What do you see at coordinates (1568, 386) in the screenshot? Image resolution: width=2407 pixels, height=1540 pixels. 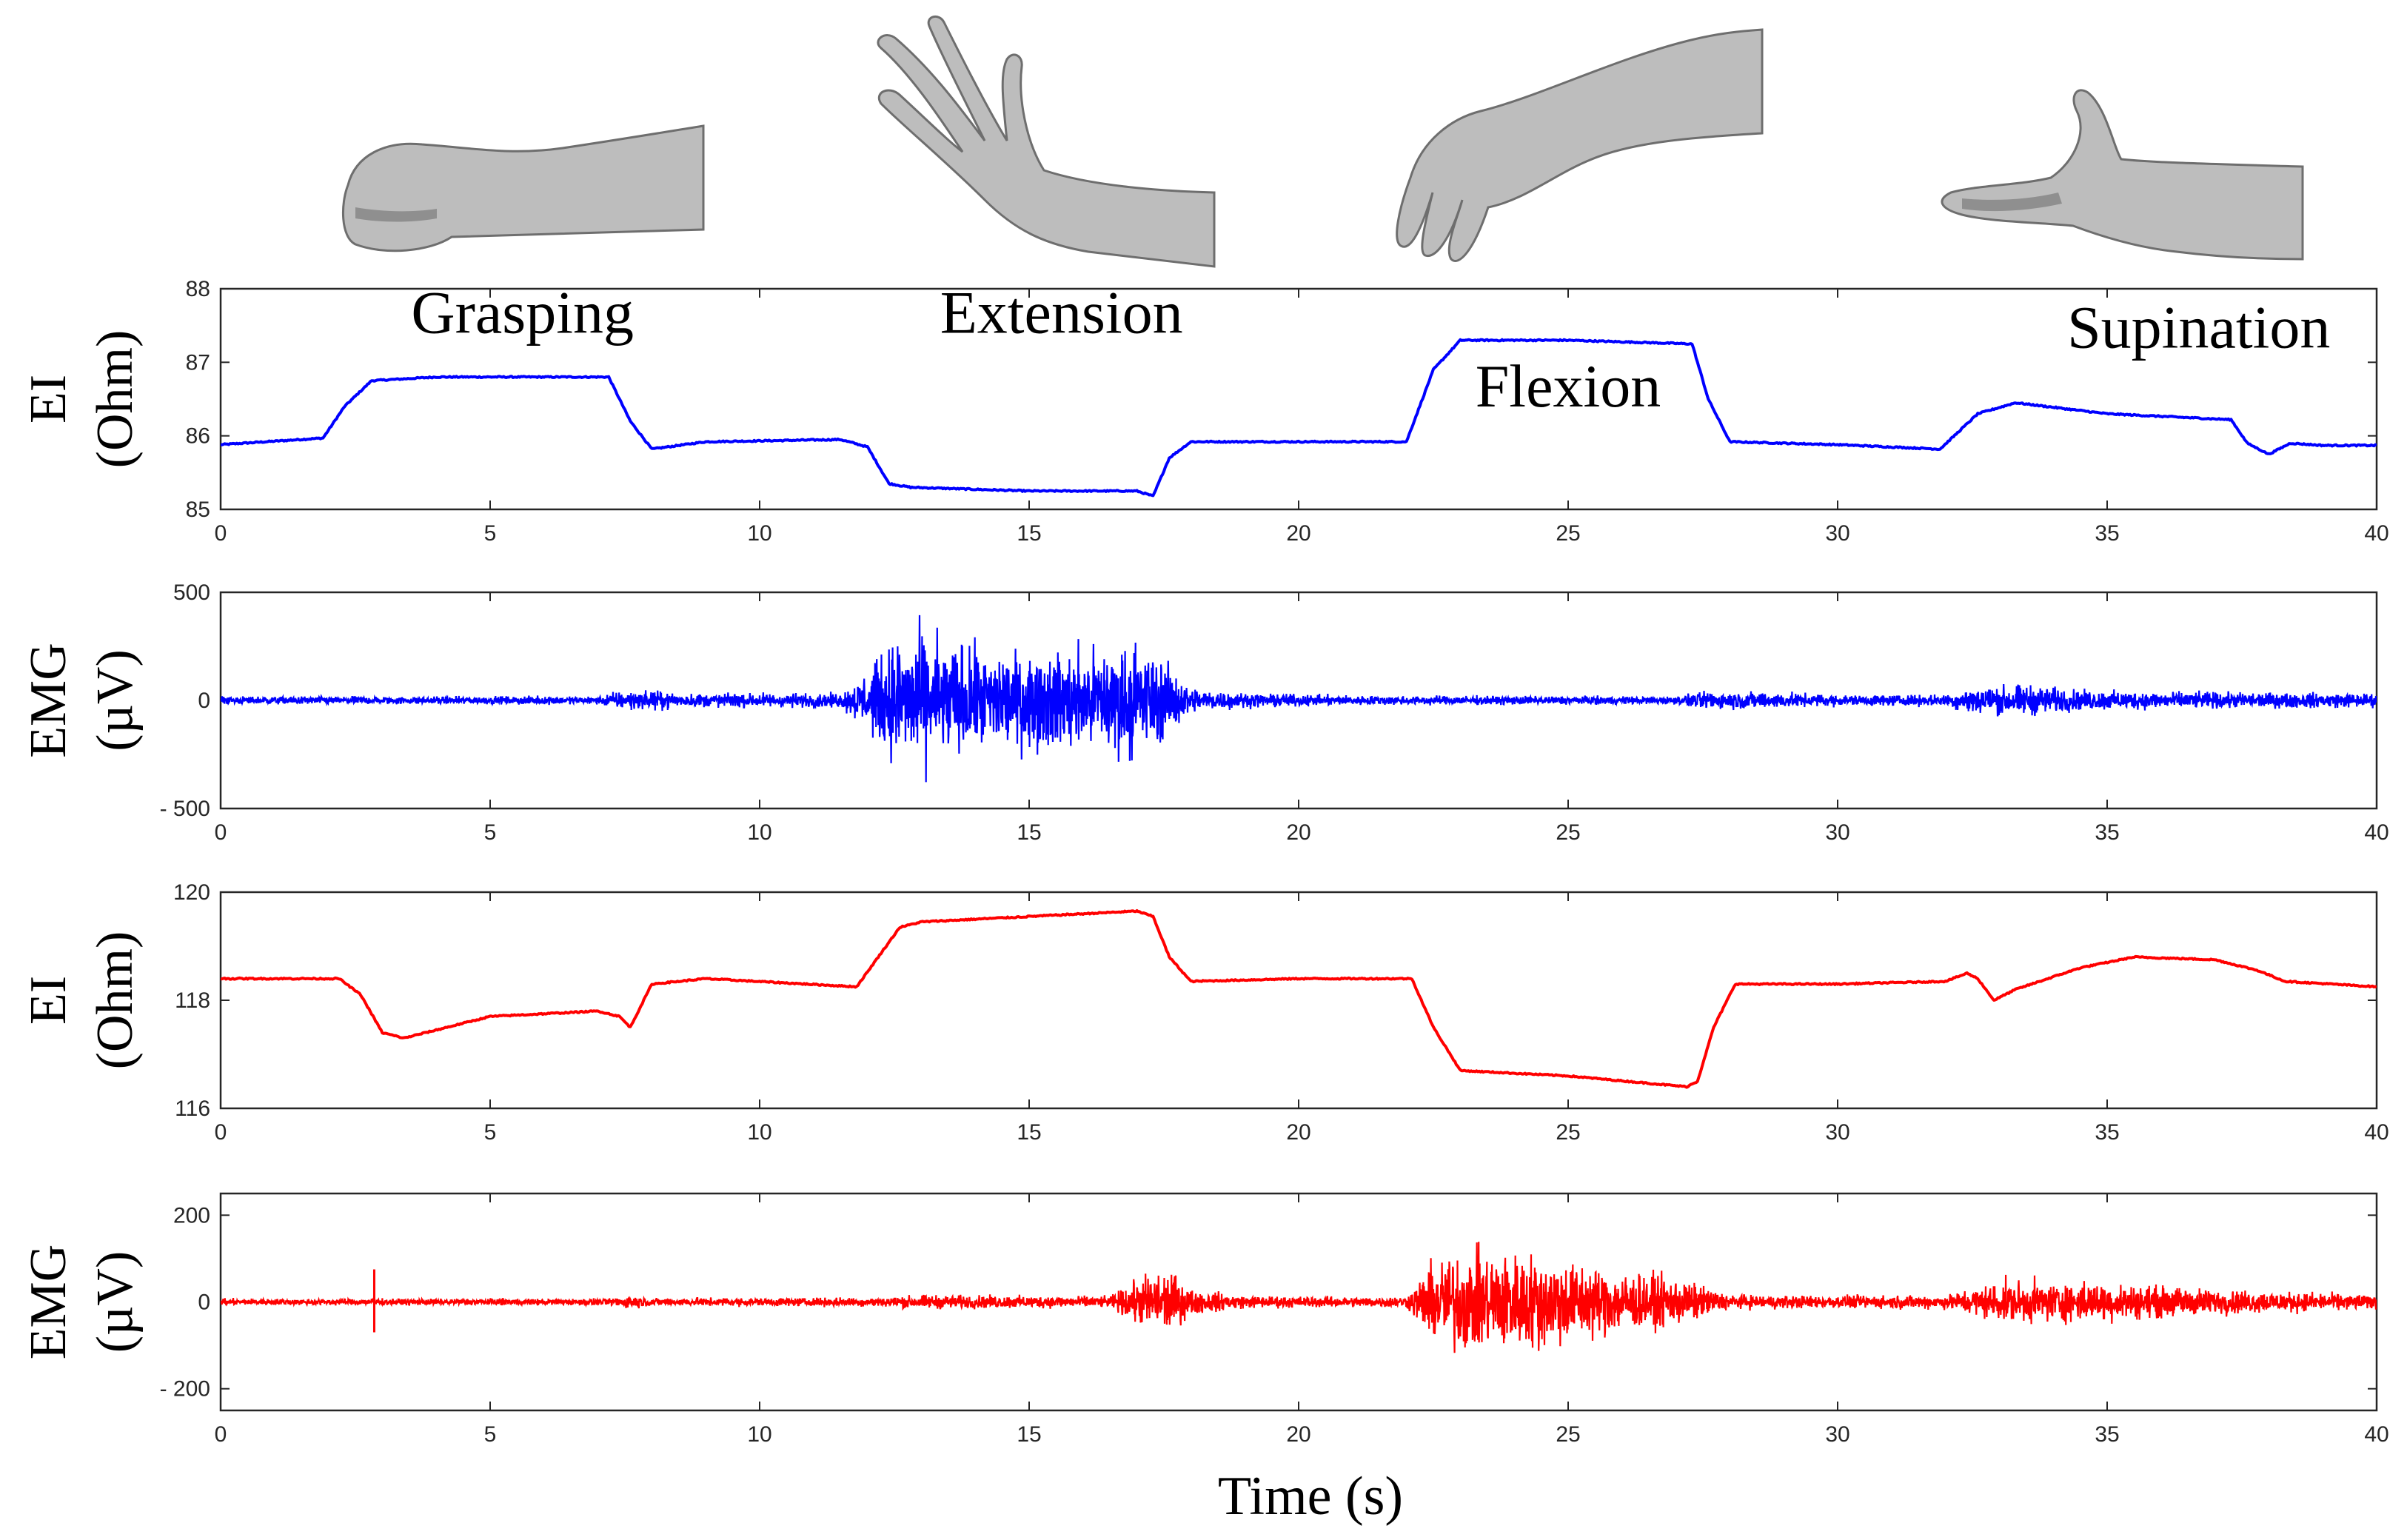 I see `gesture-label: Flexion` at bounding box center [1568, 386].